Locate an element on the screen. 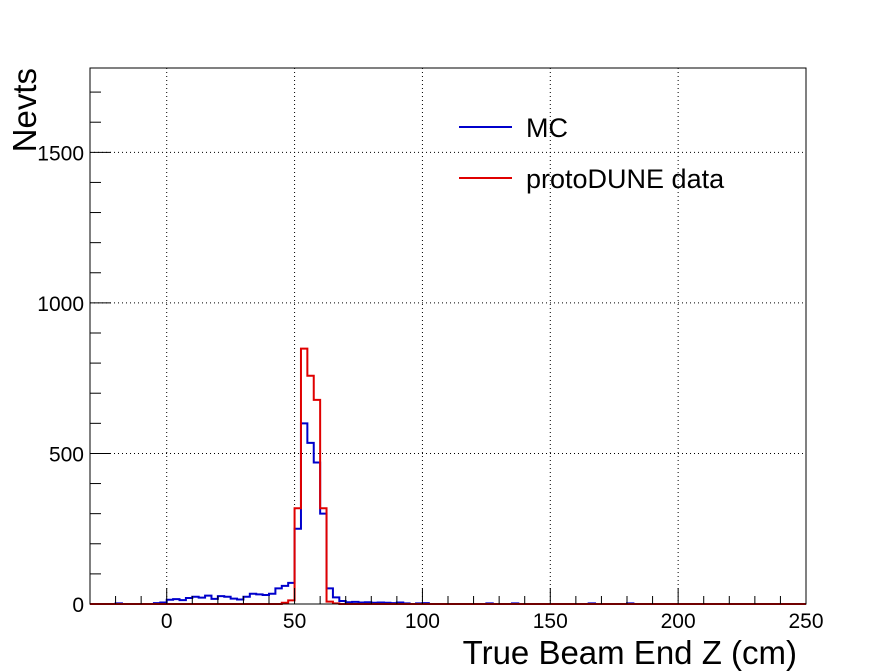  y-tick-label: 500 is located at coordinates (66, 454).